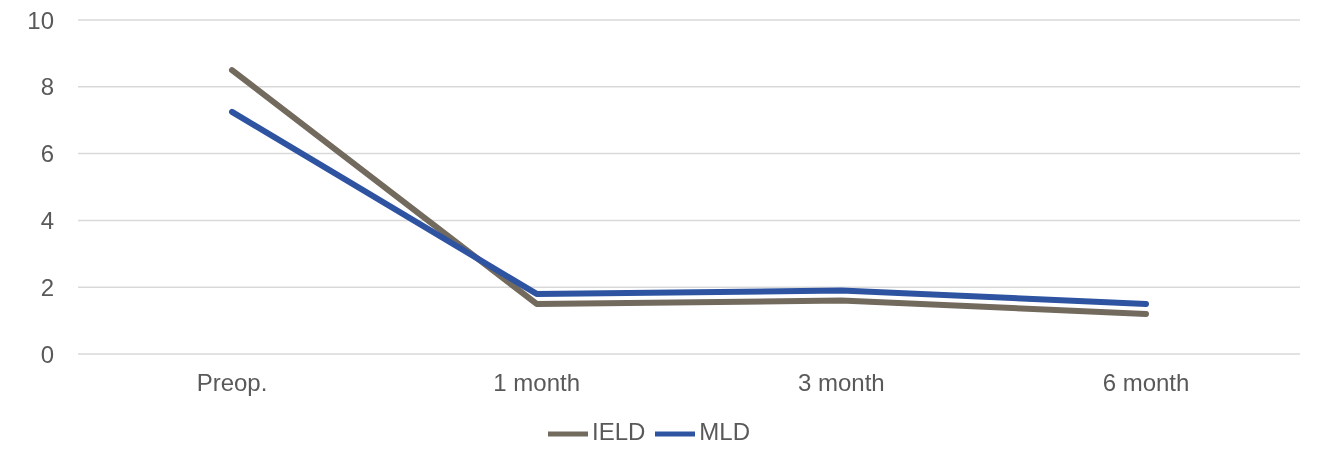  I want to click on x-tick-label: Preop., so click(232, 383).